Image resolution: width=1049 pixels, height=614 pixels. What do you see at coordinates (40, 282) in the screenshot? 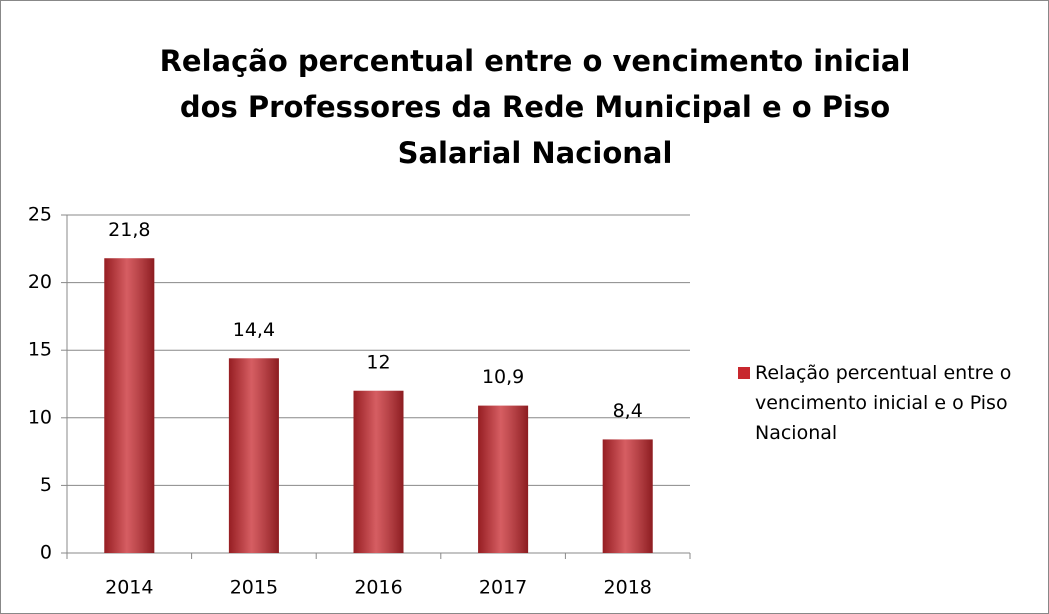
I see `y-tick-label: 20` at bounding box center [40, 282].